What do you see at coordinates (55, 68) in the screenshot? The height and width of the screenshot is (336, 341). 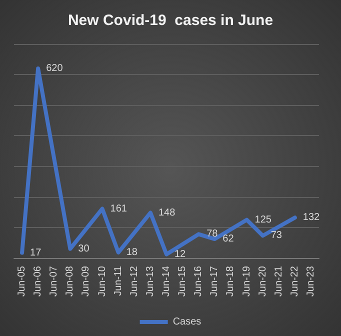 I see `data-label: 620` at bounding box center [55, 68].